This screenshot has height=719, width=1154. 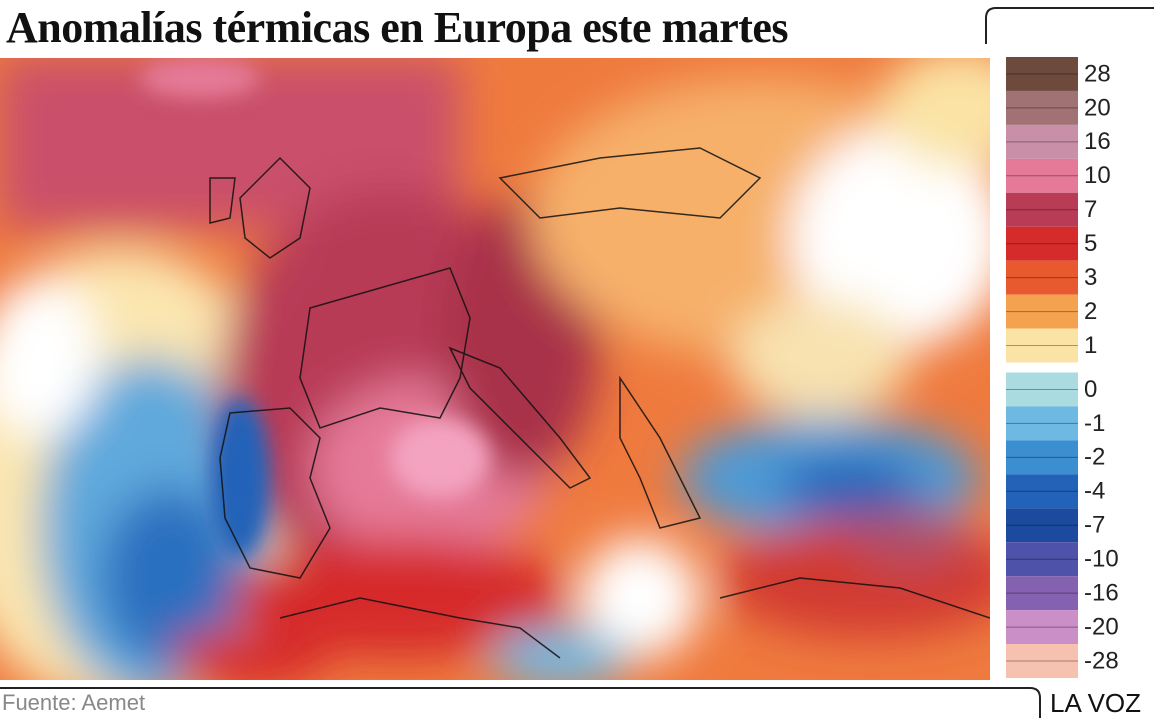 I want to click on top-bracket, so click(x=1069, y=25).